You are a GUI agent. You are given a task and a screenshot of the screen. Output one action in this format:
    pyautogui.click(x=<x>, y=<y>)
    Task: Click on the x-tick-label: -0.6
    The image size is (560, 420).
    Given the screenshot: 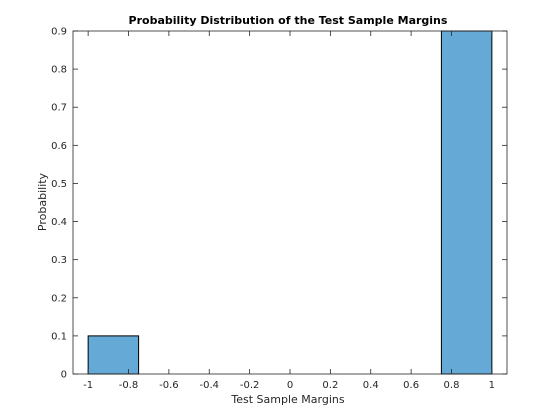 What is the action you would take?
    pyautogui.click(x=169, y=385)
    